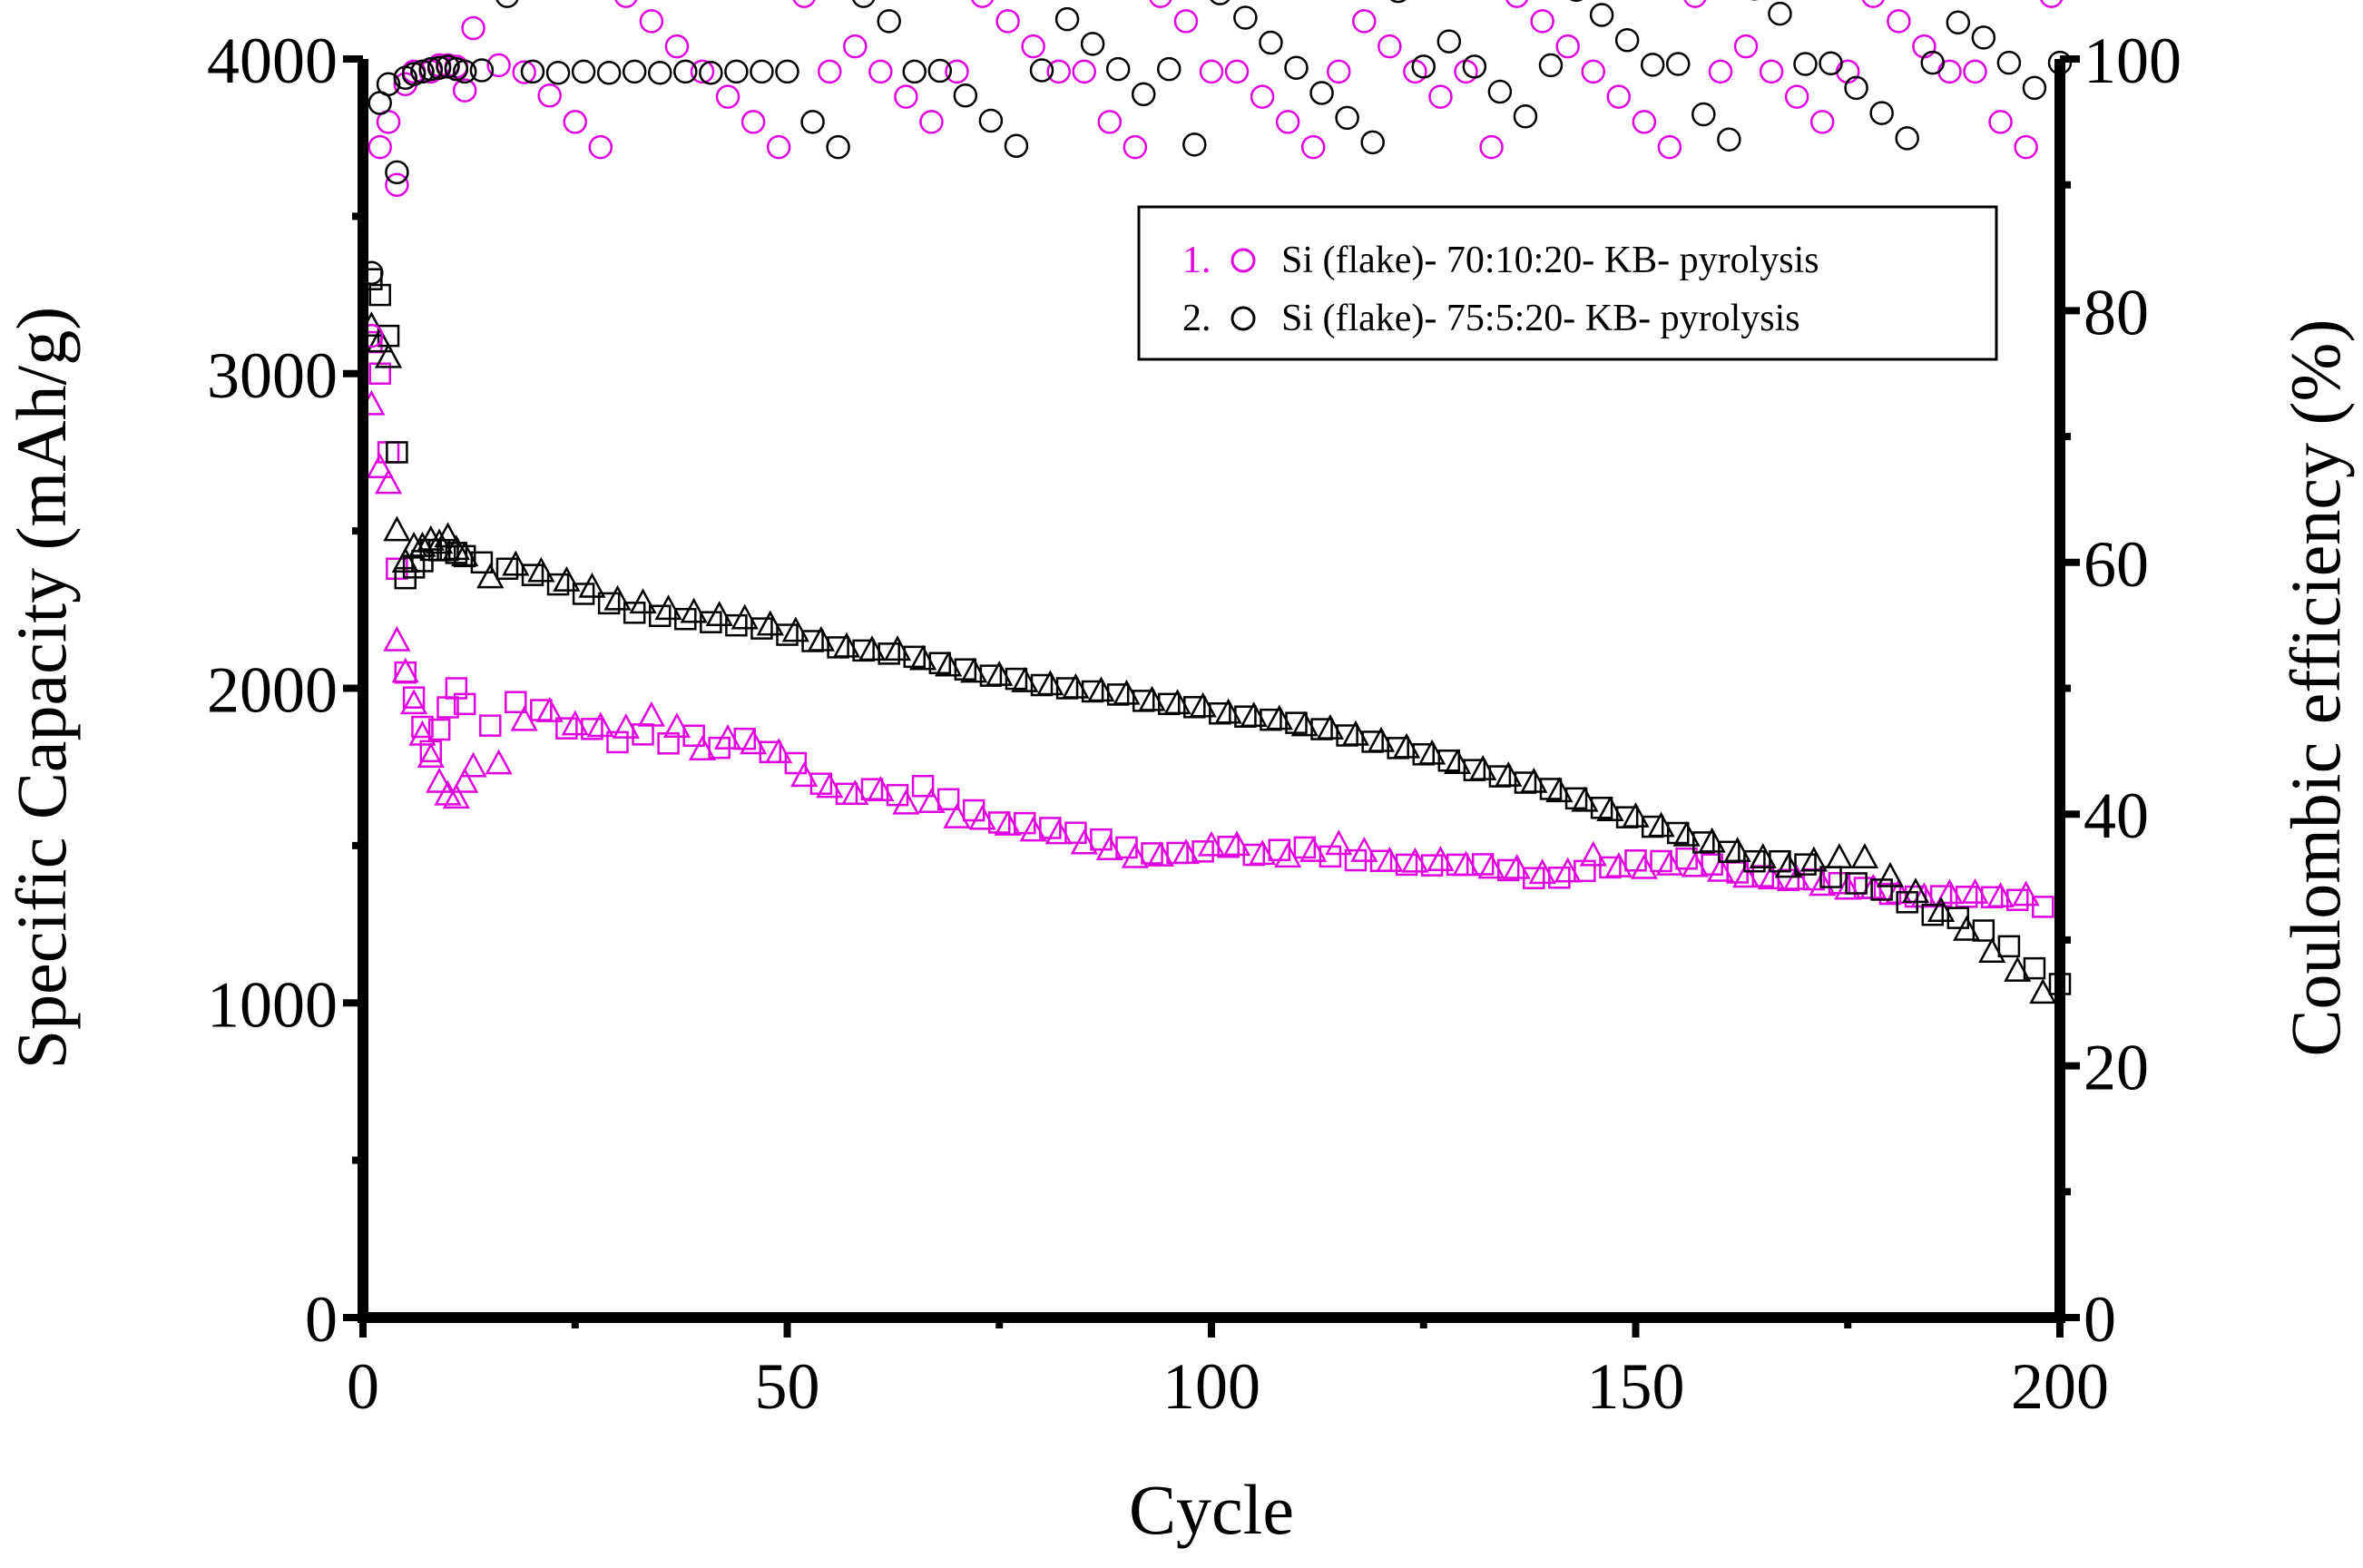 The image size is (2363, 1568). What do you see at coordinates (1550, 260) in the screenshot?
I see `legend-entry-1-label: Si (flake)- 70:10:20- KB- pyrolysis` at bounding box center [1550, 260].